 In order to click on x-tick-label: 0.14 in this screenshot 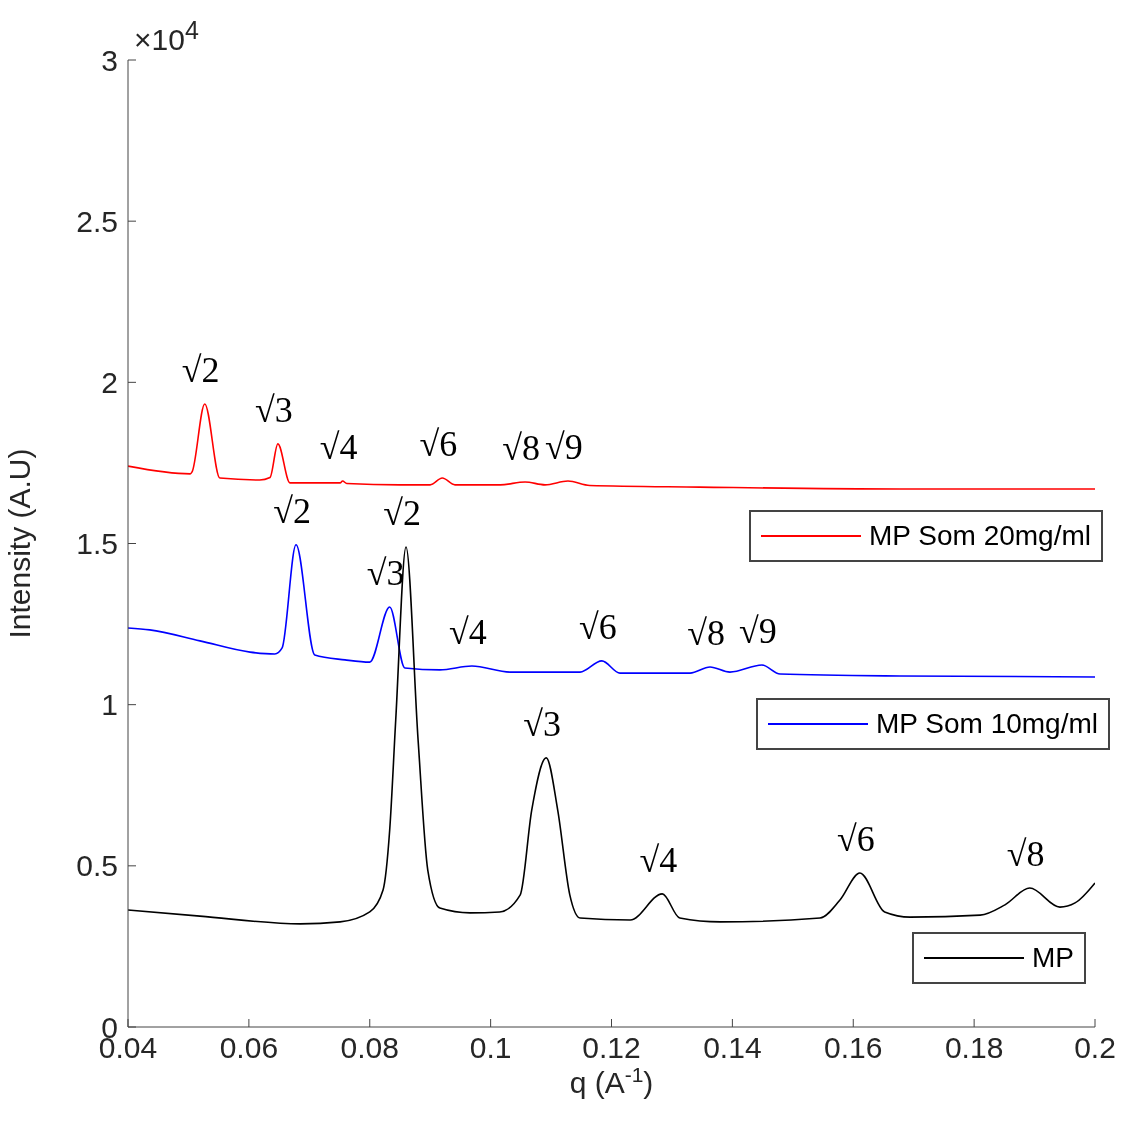, I will do `click(732, 1048)`.